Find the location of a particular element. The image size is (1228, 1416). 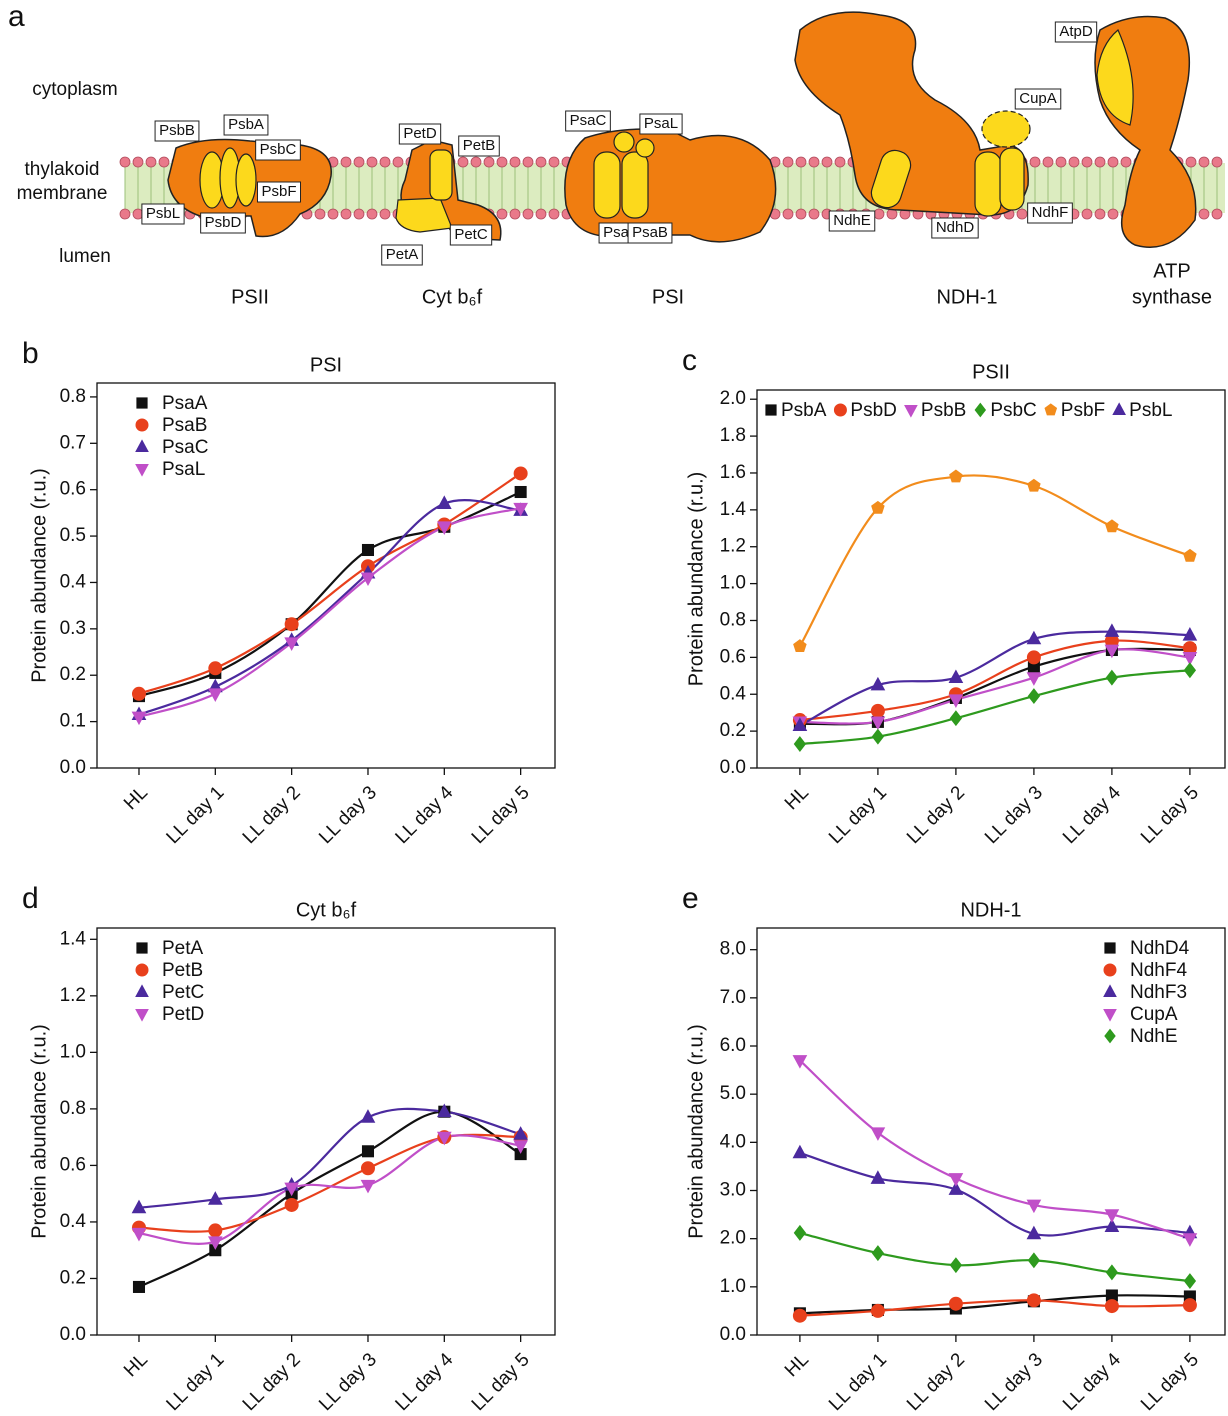

y-tick-label: 1.6 is located at coordinates (733, 472).